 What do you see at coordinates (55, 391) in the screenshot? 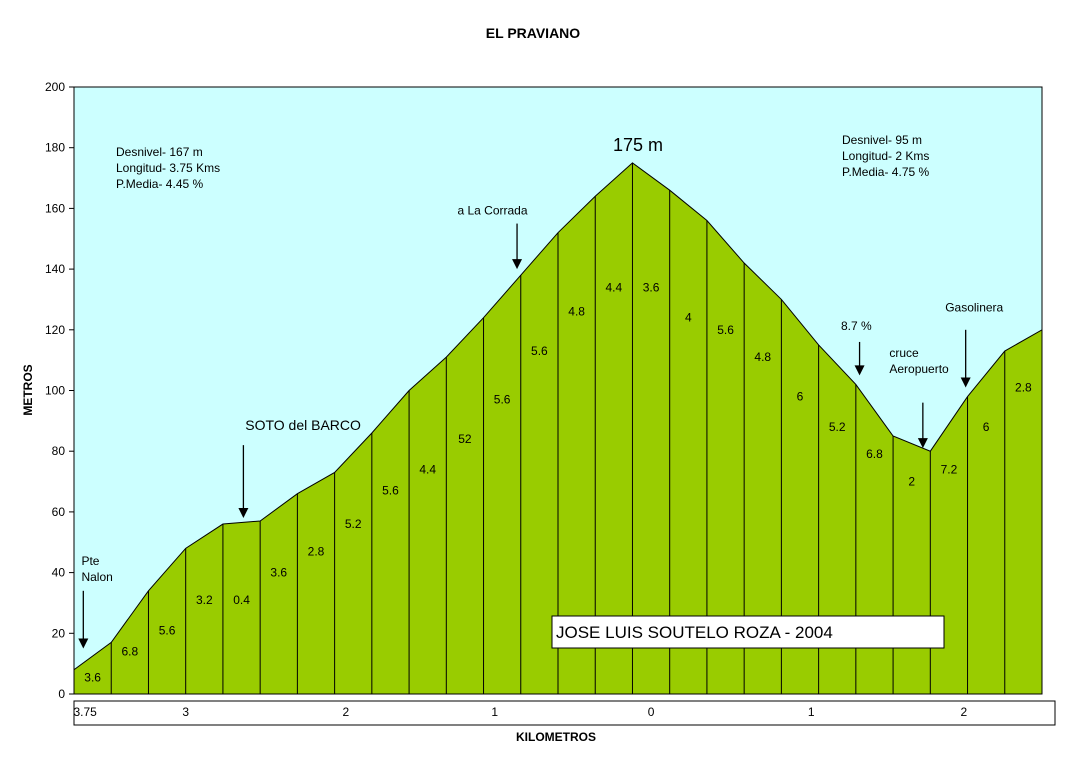
I see `y-tick-label: 100` at bounding box center [55, 391].